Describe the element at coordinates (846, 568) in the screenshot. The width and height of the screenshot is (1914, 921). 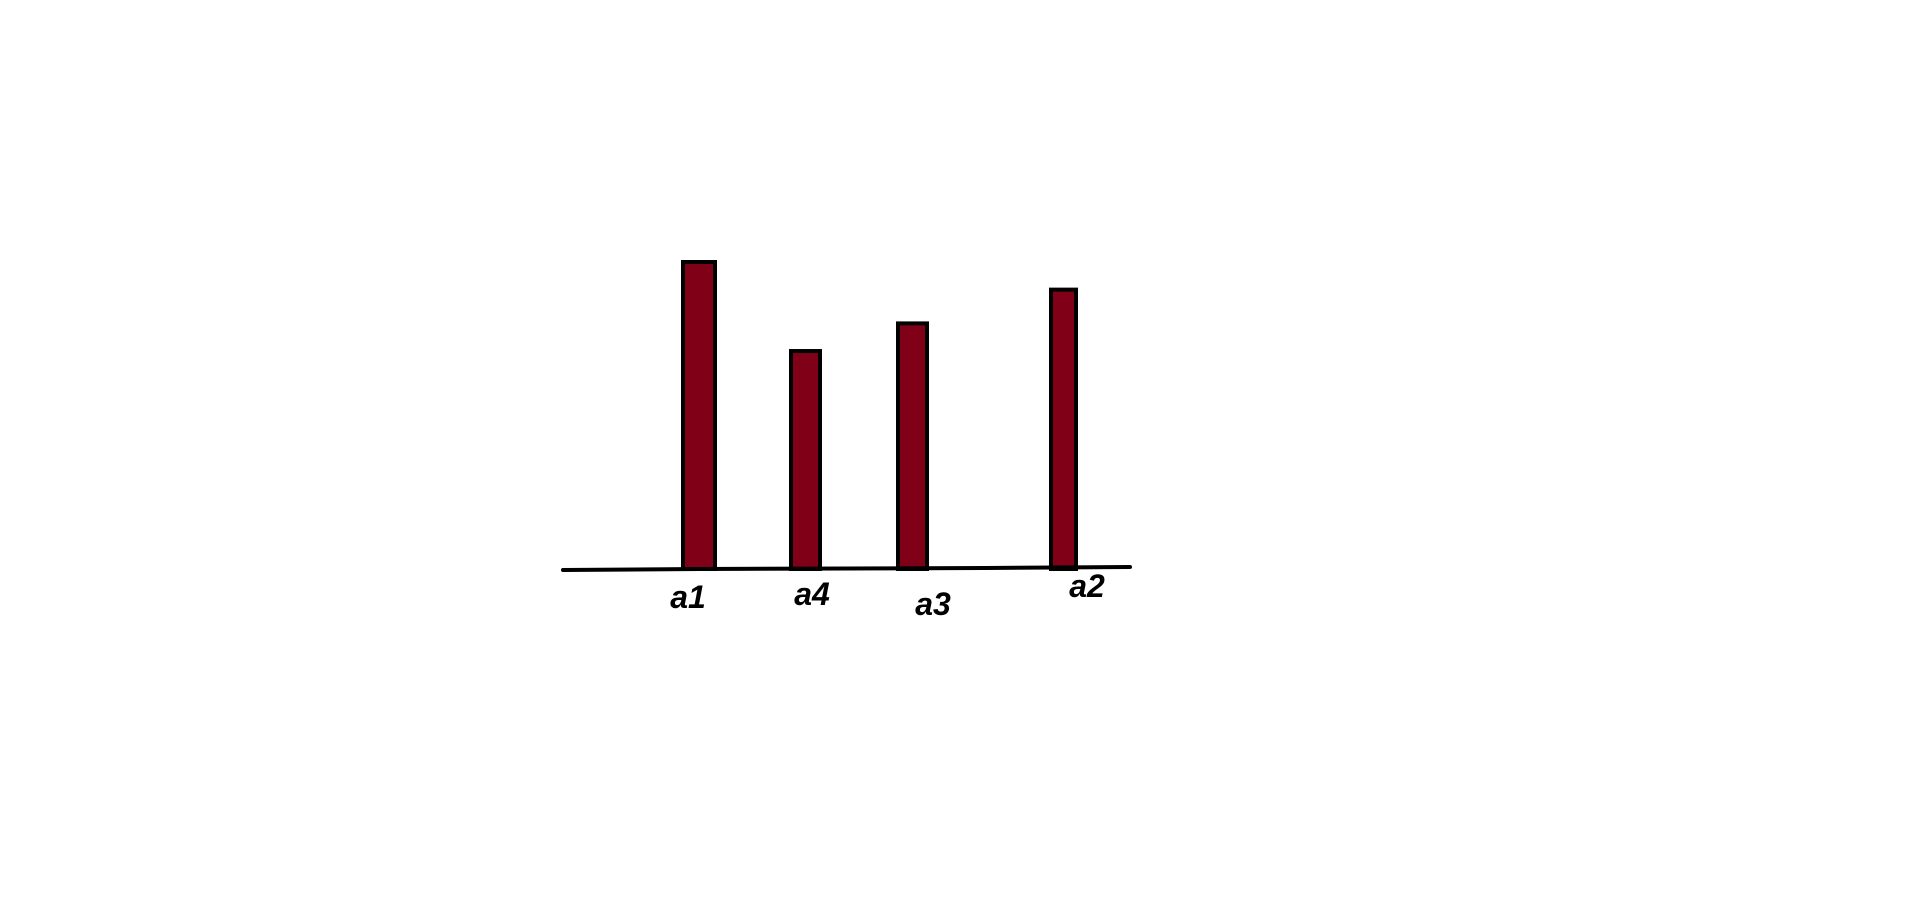
I see `x-axis-line` at that location.